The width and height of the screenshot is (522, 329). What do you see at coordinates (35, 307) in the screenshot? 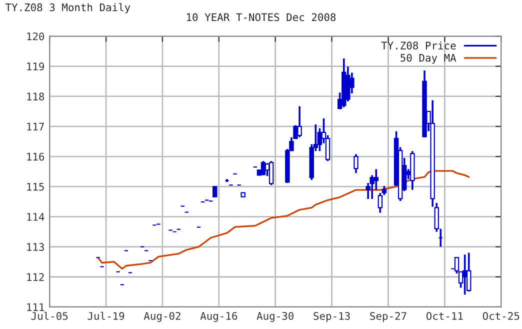
I see `y-tick-label: 111` at bounding box center [35, 307].